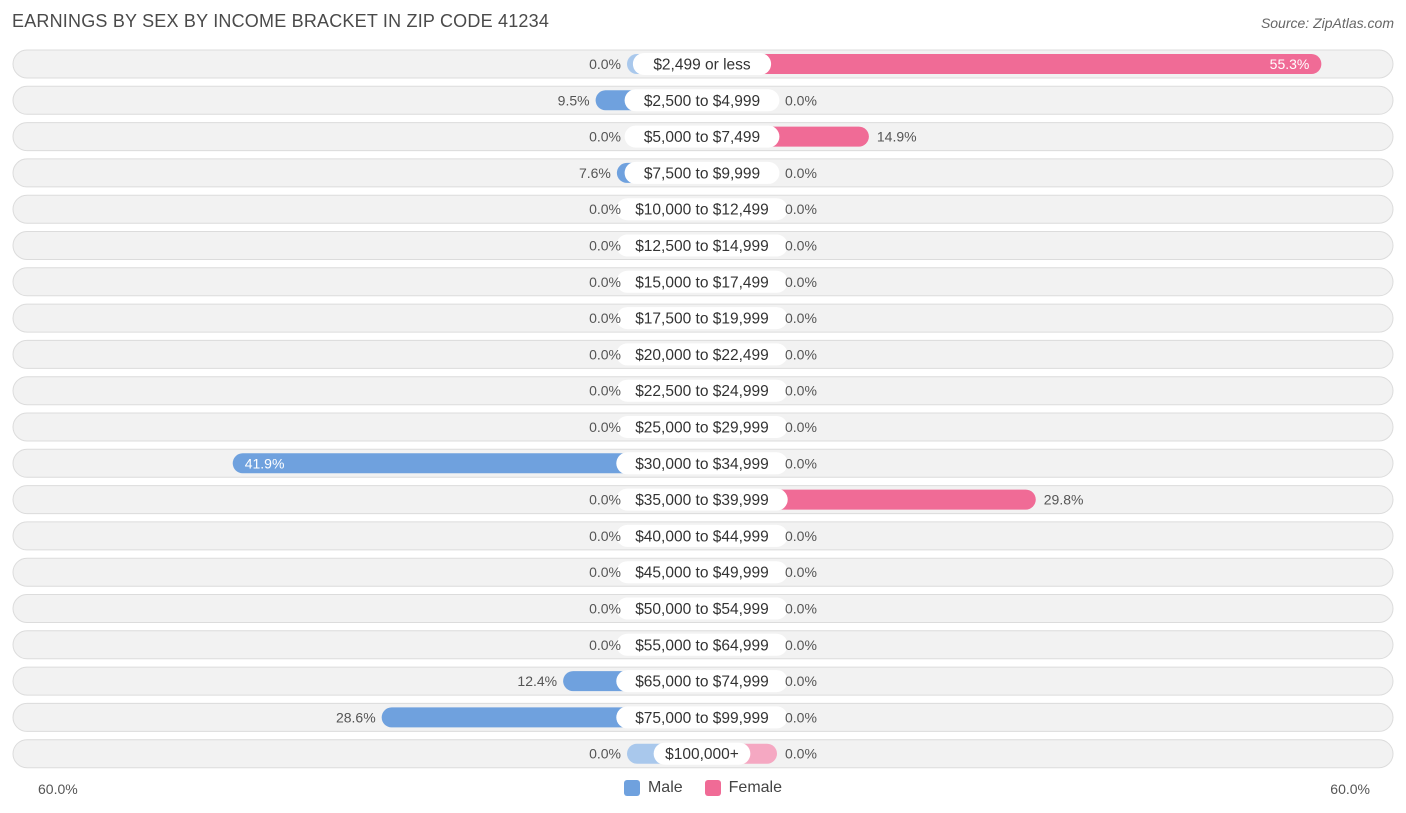 This screenshot has height=813, width=1406. Describe the element at coordinates (665, 787) in the screenshot. I see `legend-label-male: Male` at that location.